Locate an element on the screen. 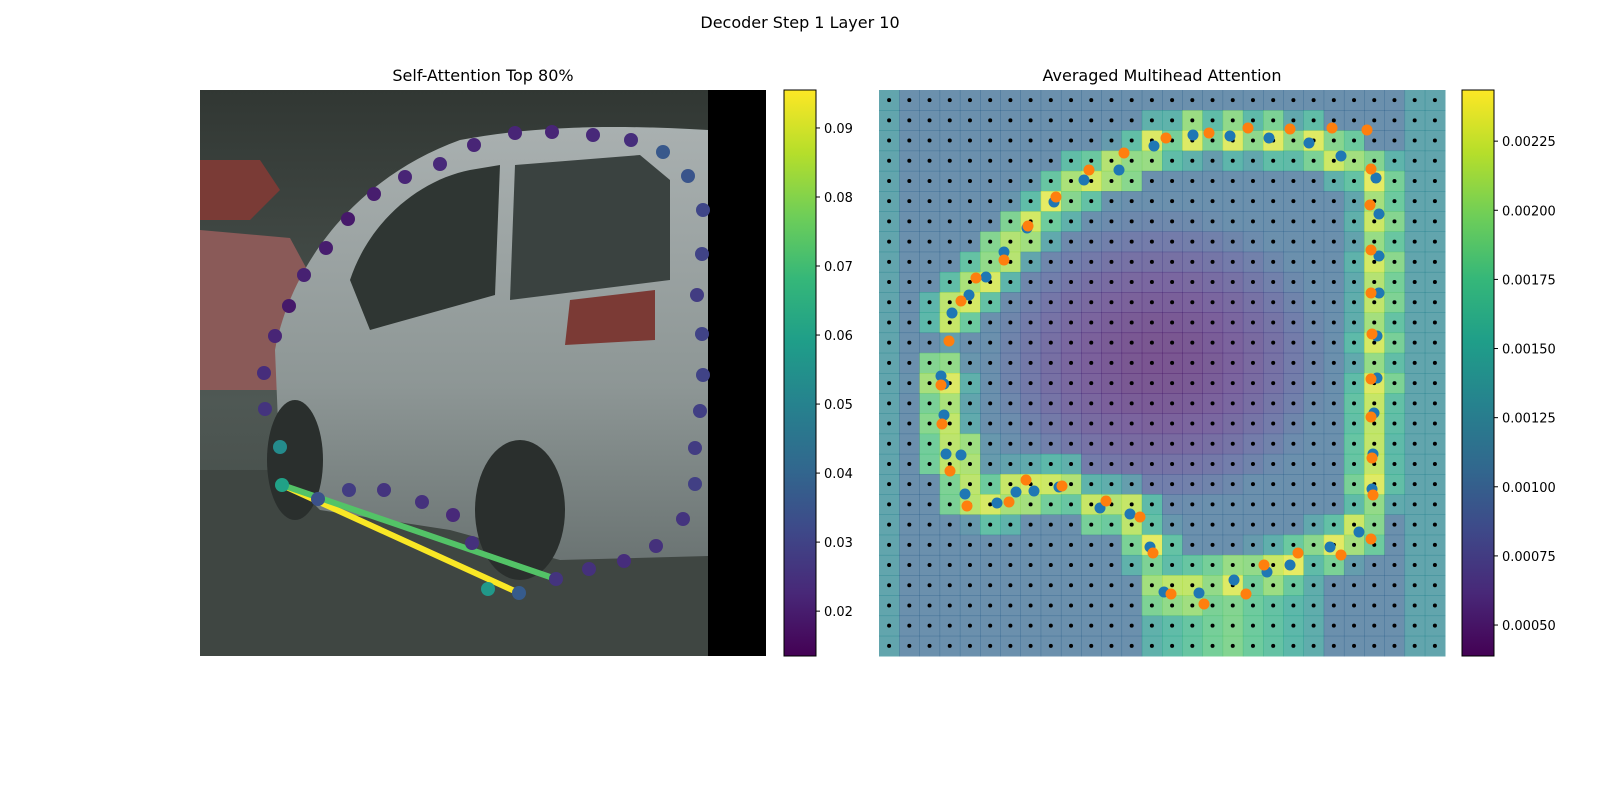  colorbar-tick-label: 0.07 is located at coordinates (838, 267).